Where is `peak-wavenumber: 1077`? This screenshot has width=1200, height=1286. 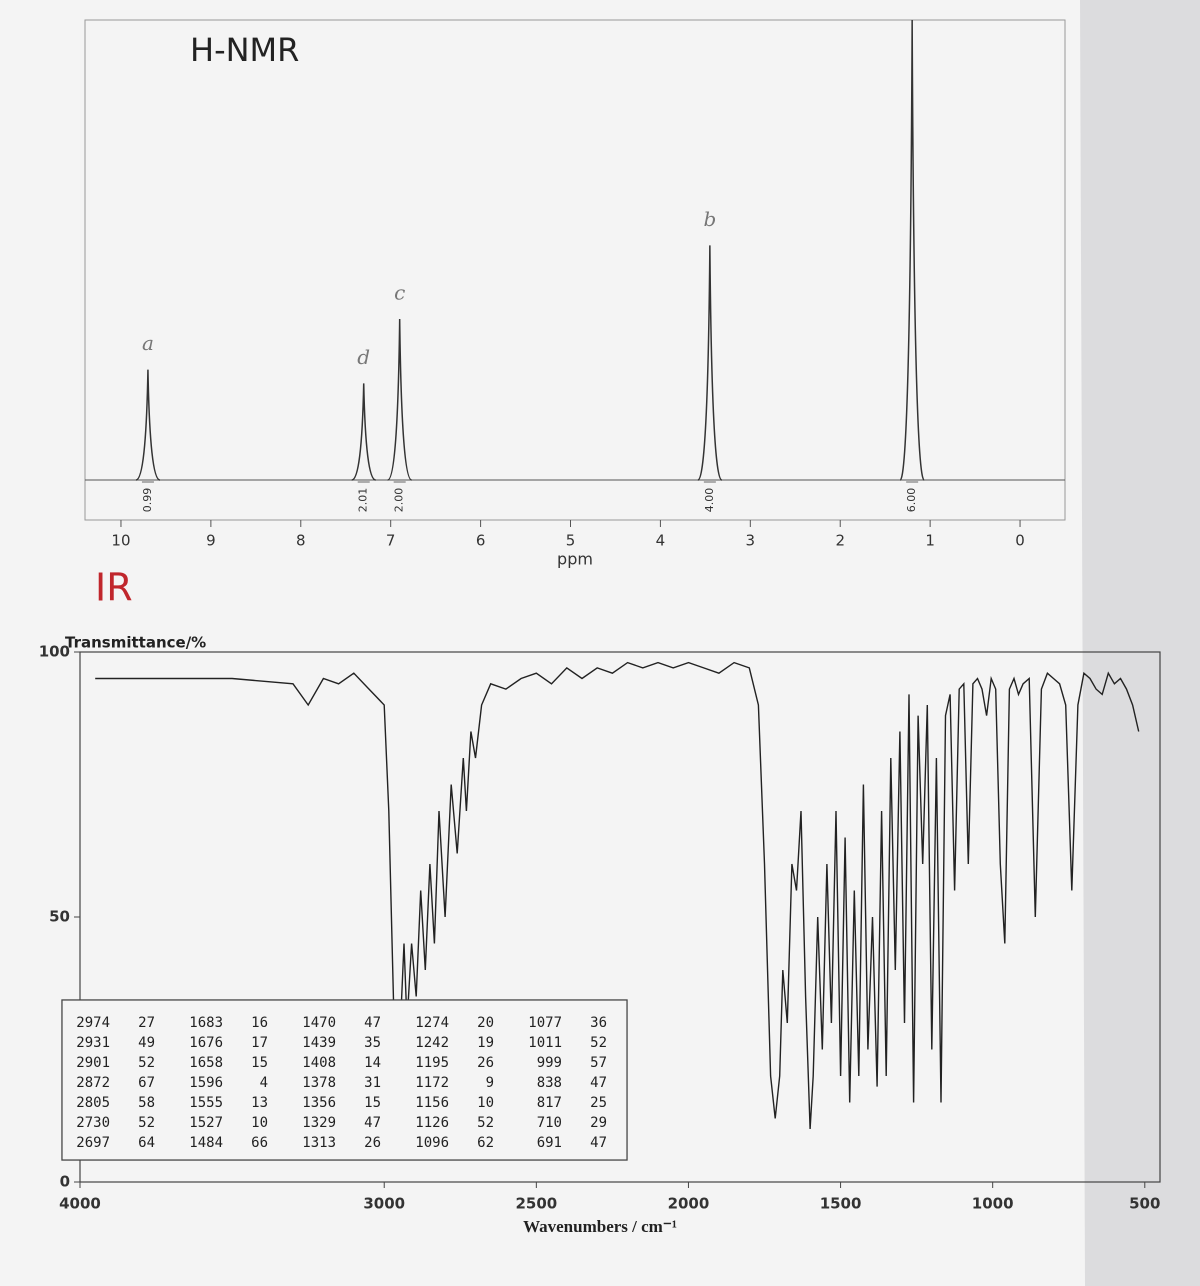 peak-wavenumber: 1077 is located at coordinates (545, 1023).